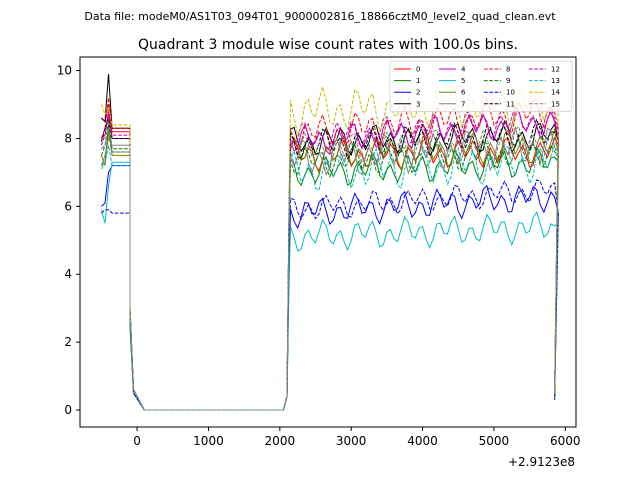 This screenshot has width=640, height=484. What do you see at coordinates (422, 441) in the screenshot?
I see `x-tick-label: 4000` at bounding box center [422, 441].